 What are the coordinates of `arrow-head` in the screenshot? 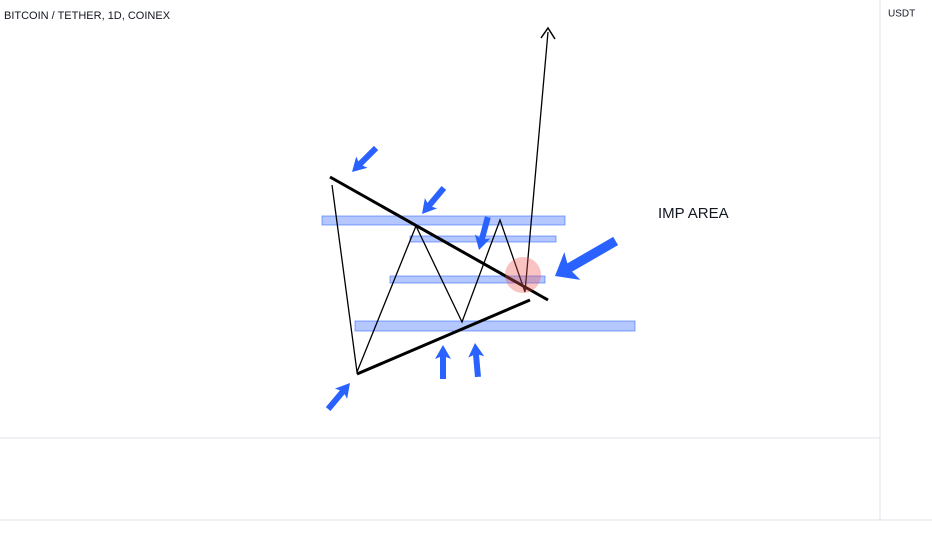 It's located at (548, 33).